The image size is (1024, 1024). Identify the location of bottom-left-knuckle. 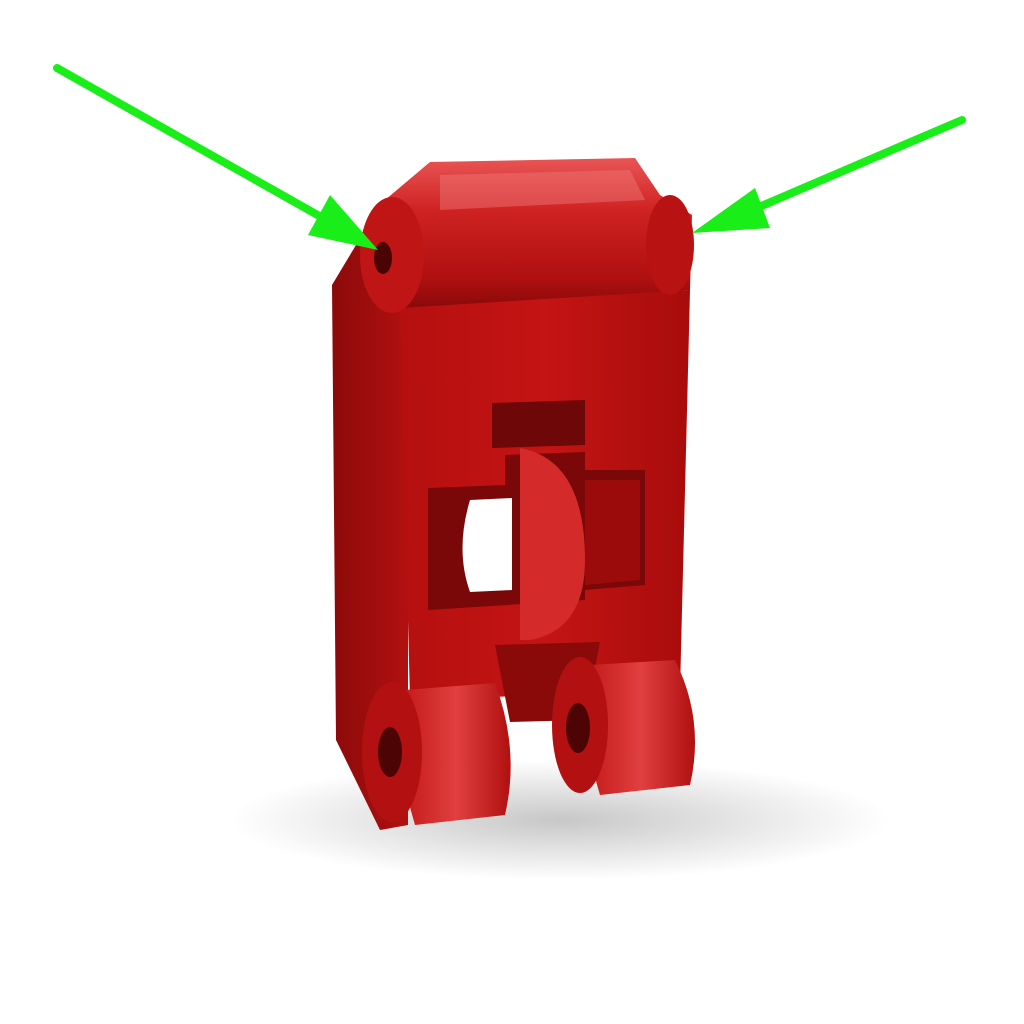
(456, 754).